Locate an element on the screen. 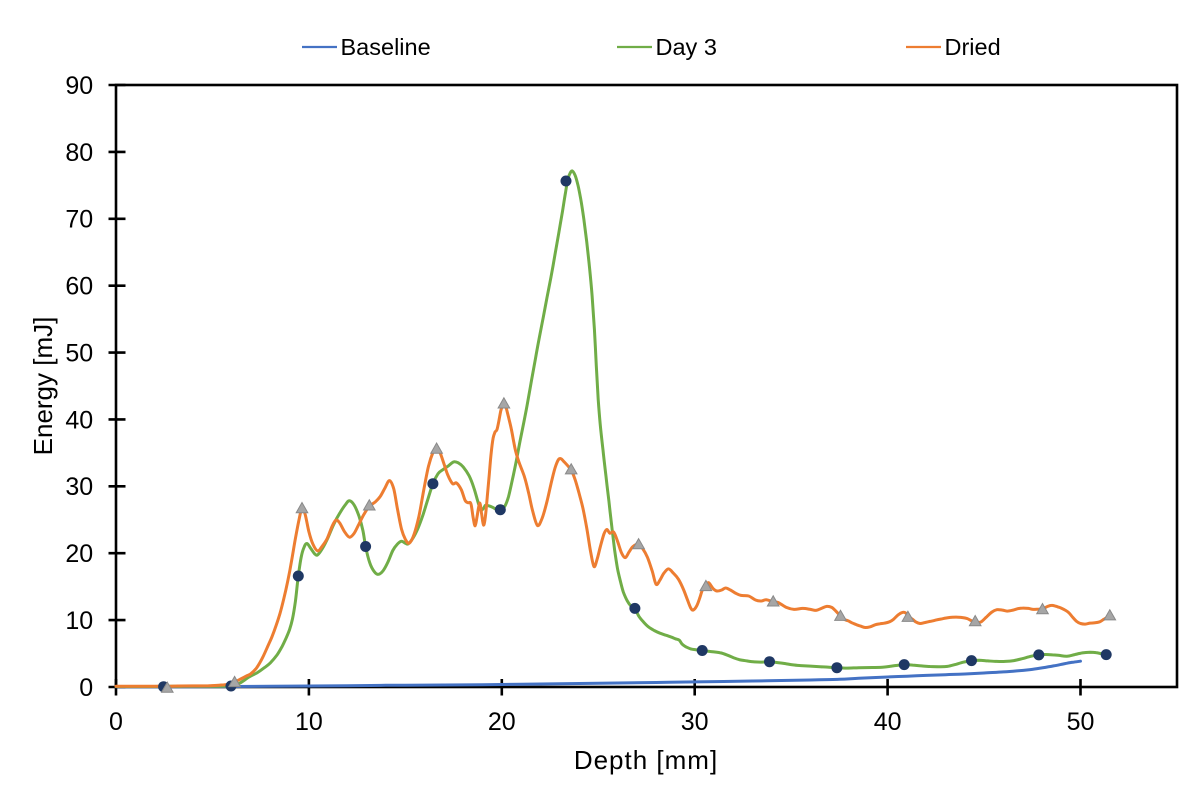 This screenshot has height=789, width=1200. svg-text: Energy [mJ] is located at coordinates (43, 386).